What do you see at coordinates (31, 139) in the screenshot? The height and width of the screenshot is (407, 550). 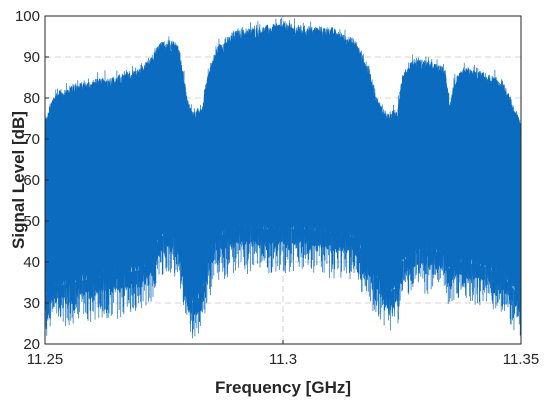 I see `y-tick-label: 70` at bounding box center [31, 139].